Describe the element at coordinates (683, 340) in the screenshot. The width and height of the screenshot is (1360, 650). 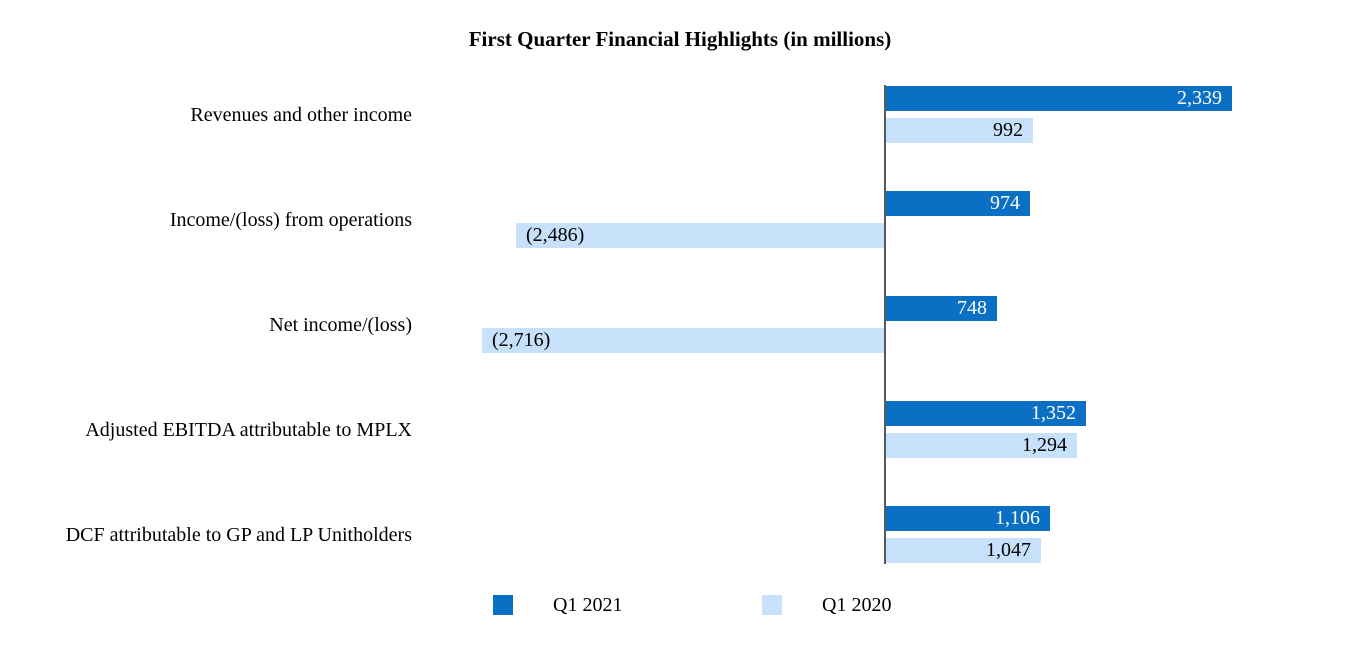
I see `bar-q1-2020: (2,716)` at that location.